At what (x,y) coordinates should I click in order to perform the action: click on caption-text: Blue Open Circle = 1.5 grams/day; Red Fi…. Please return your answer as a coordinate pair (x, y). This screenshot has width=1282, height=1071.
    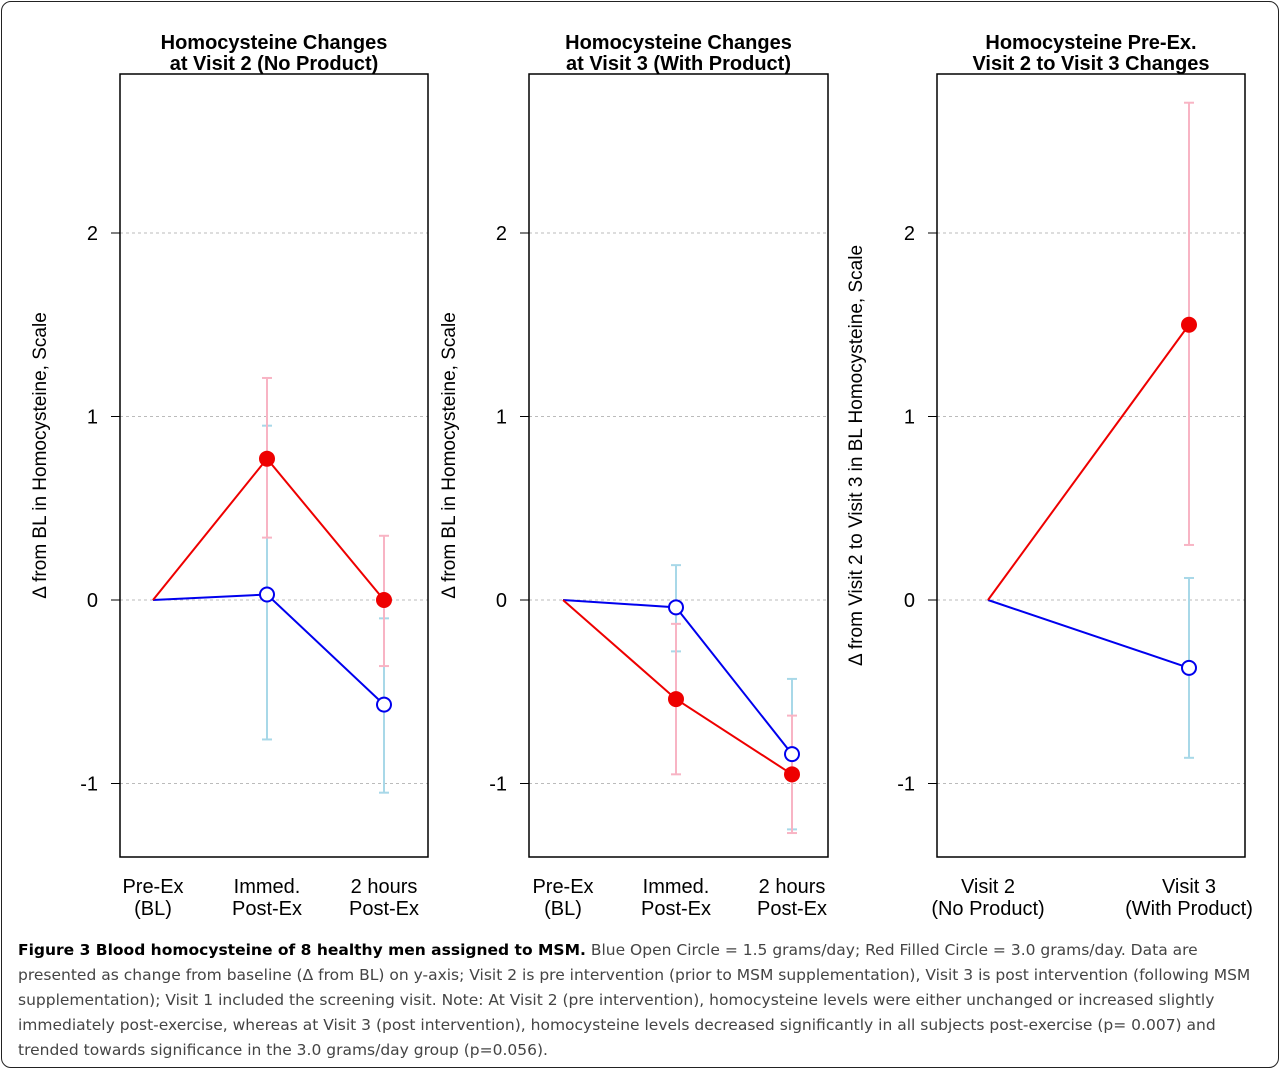
    Looking at the image, I should click on (634, 1000).